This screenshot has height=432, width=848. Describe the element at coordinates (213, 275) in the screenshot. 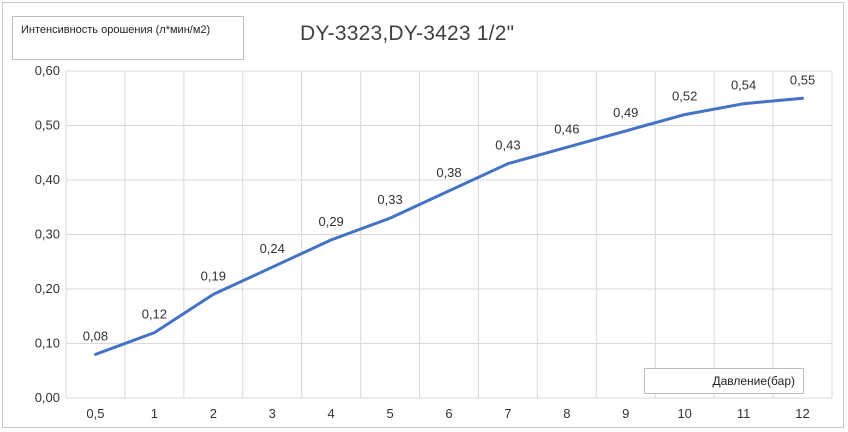

I see `data-label: 0,19` at that location.